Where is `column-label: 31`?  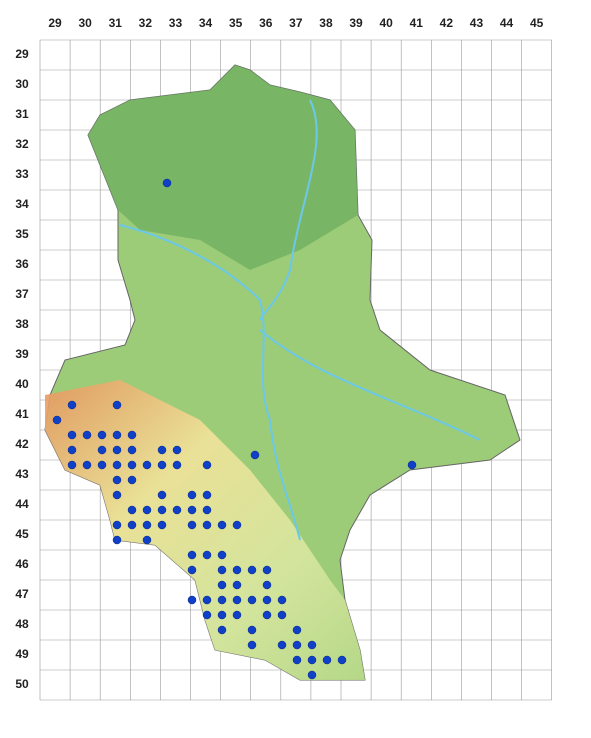
column-label: 31 is located at coordinates (116, 23).